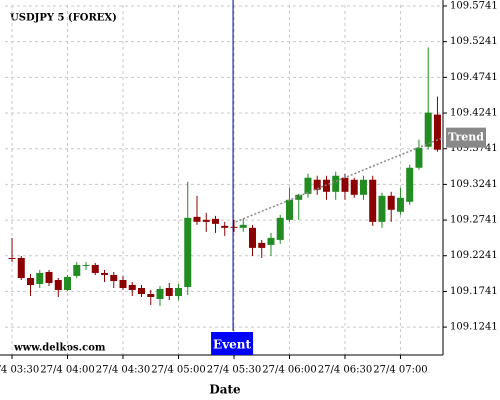  What do you see at coordinates (178, 370) in the screenshot?
I see `x-tick-label: 27/4 05:00` at bounding box center [178, 370].